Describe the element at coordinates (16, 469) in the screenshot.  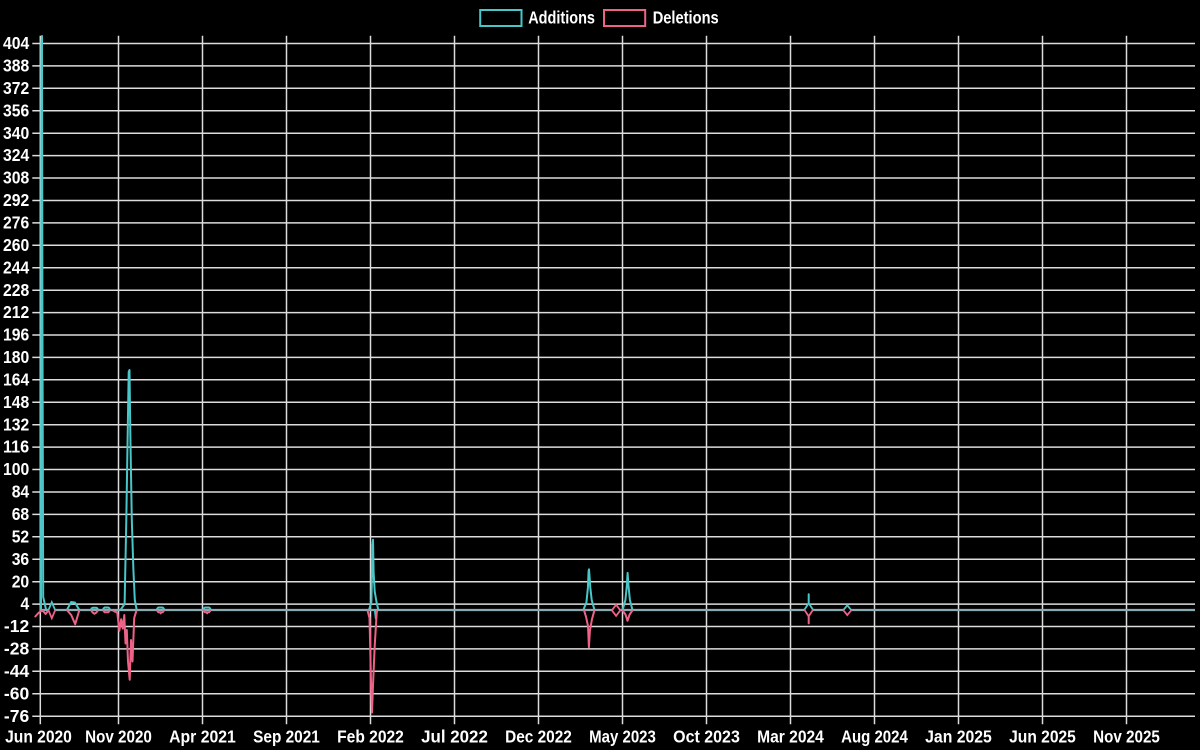
I see `svg-text: 100` at that location.